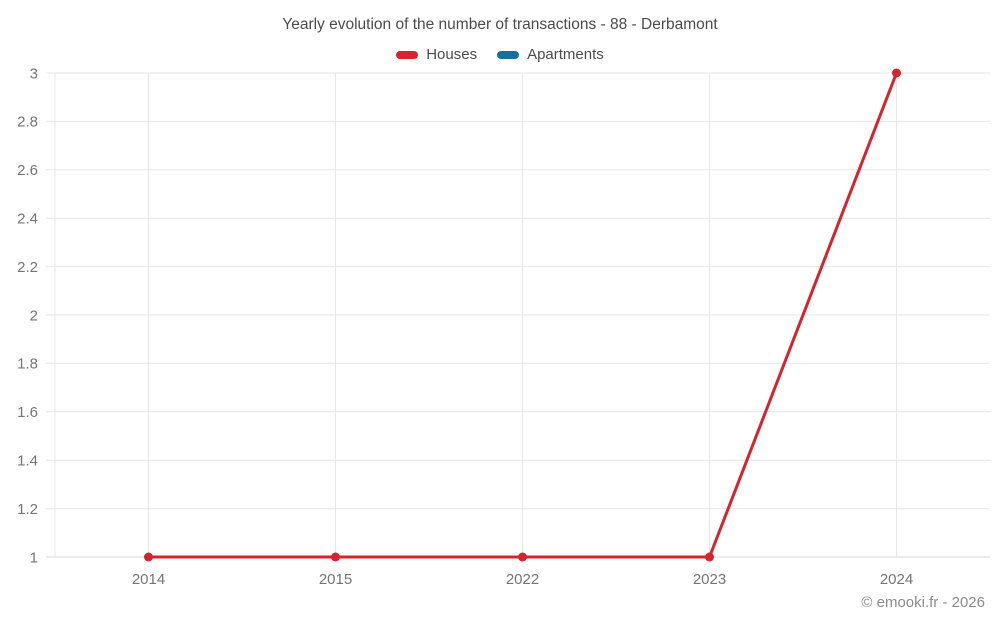 Image resolution: width=1000 pixels, height=625 pixels. Describe the element at coordinates (522, 579) in the screenshot. I see `x-axis-tick-label: 2022` at that location.